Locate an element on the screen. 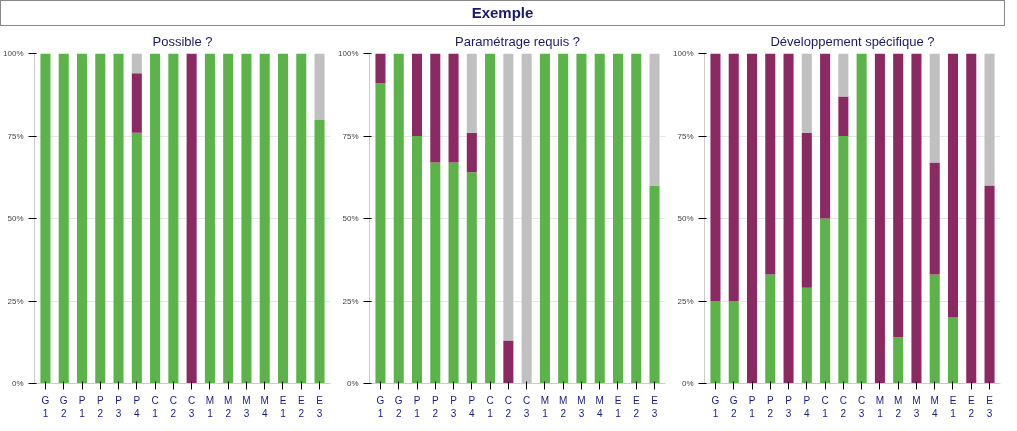 The image size is (1017, 431). x-tick-label: C 3 is located at coordinates (527, 406).